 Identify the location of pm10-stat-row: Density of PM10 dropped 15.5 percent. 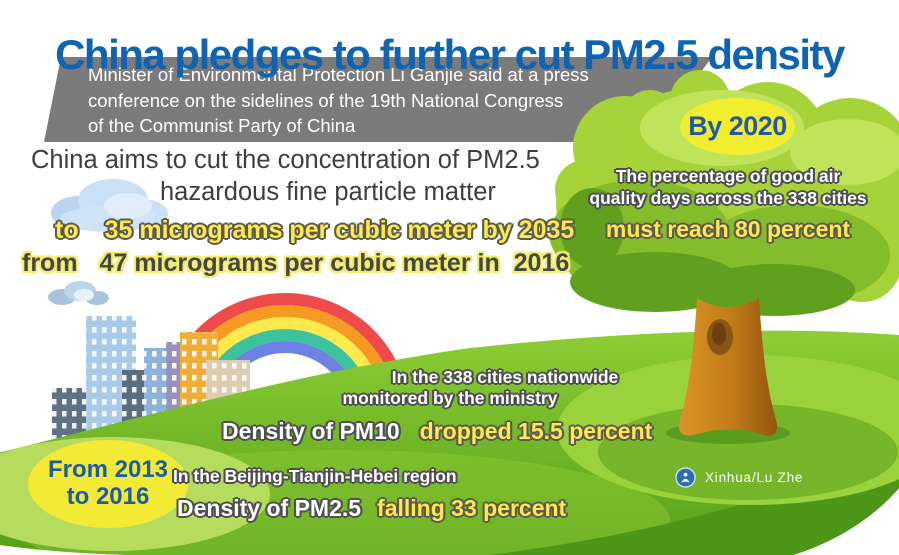
(437, 431).